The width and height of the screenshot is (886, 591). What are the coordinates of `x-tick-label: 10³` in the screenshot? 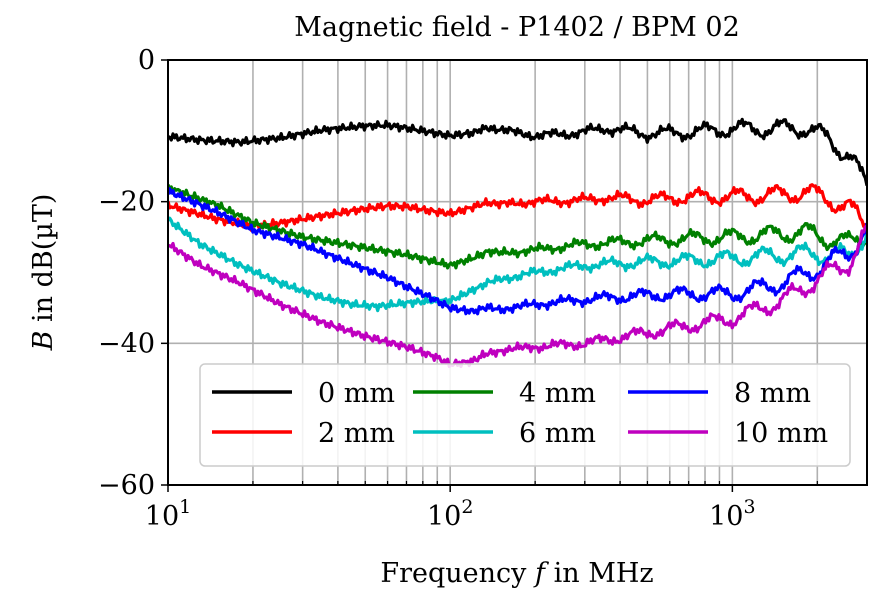 It's located at (732, 514).